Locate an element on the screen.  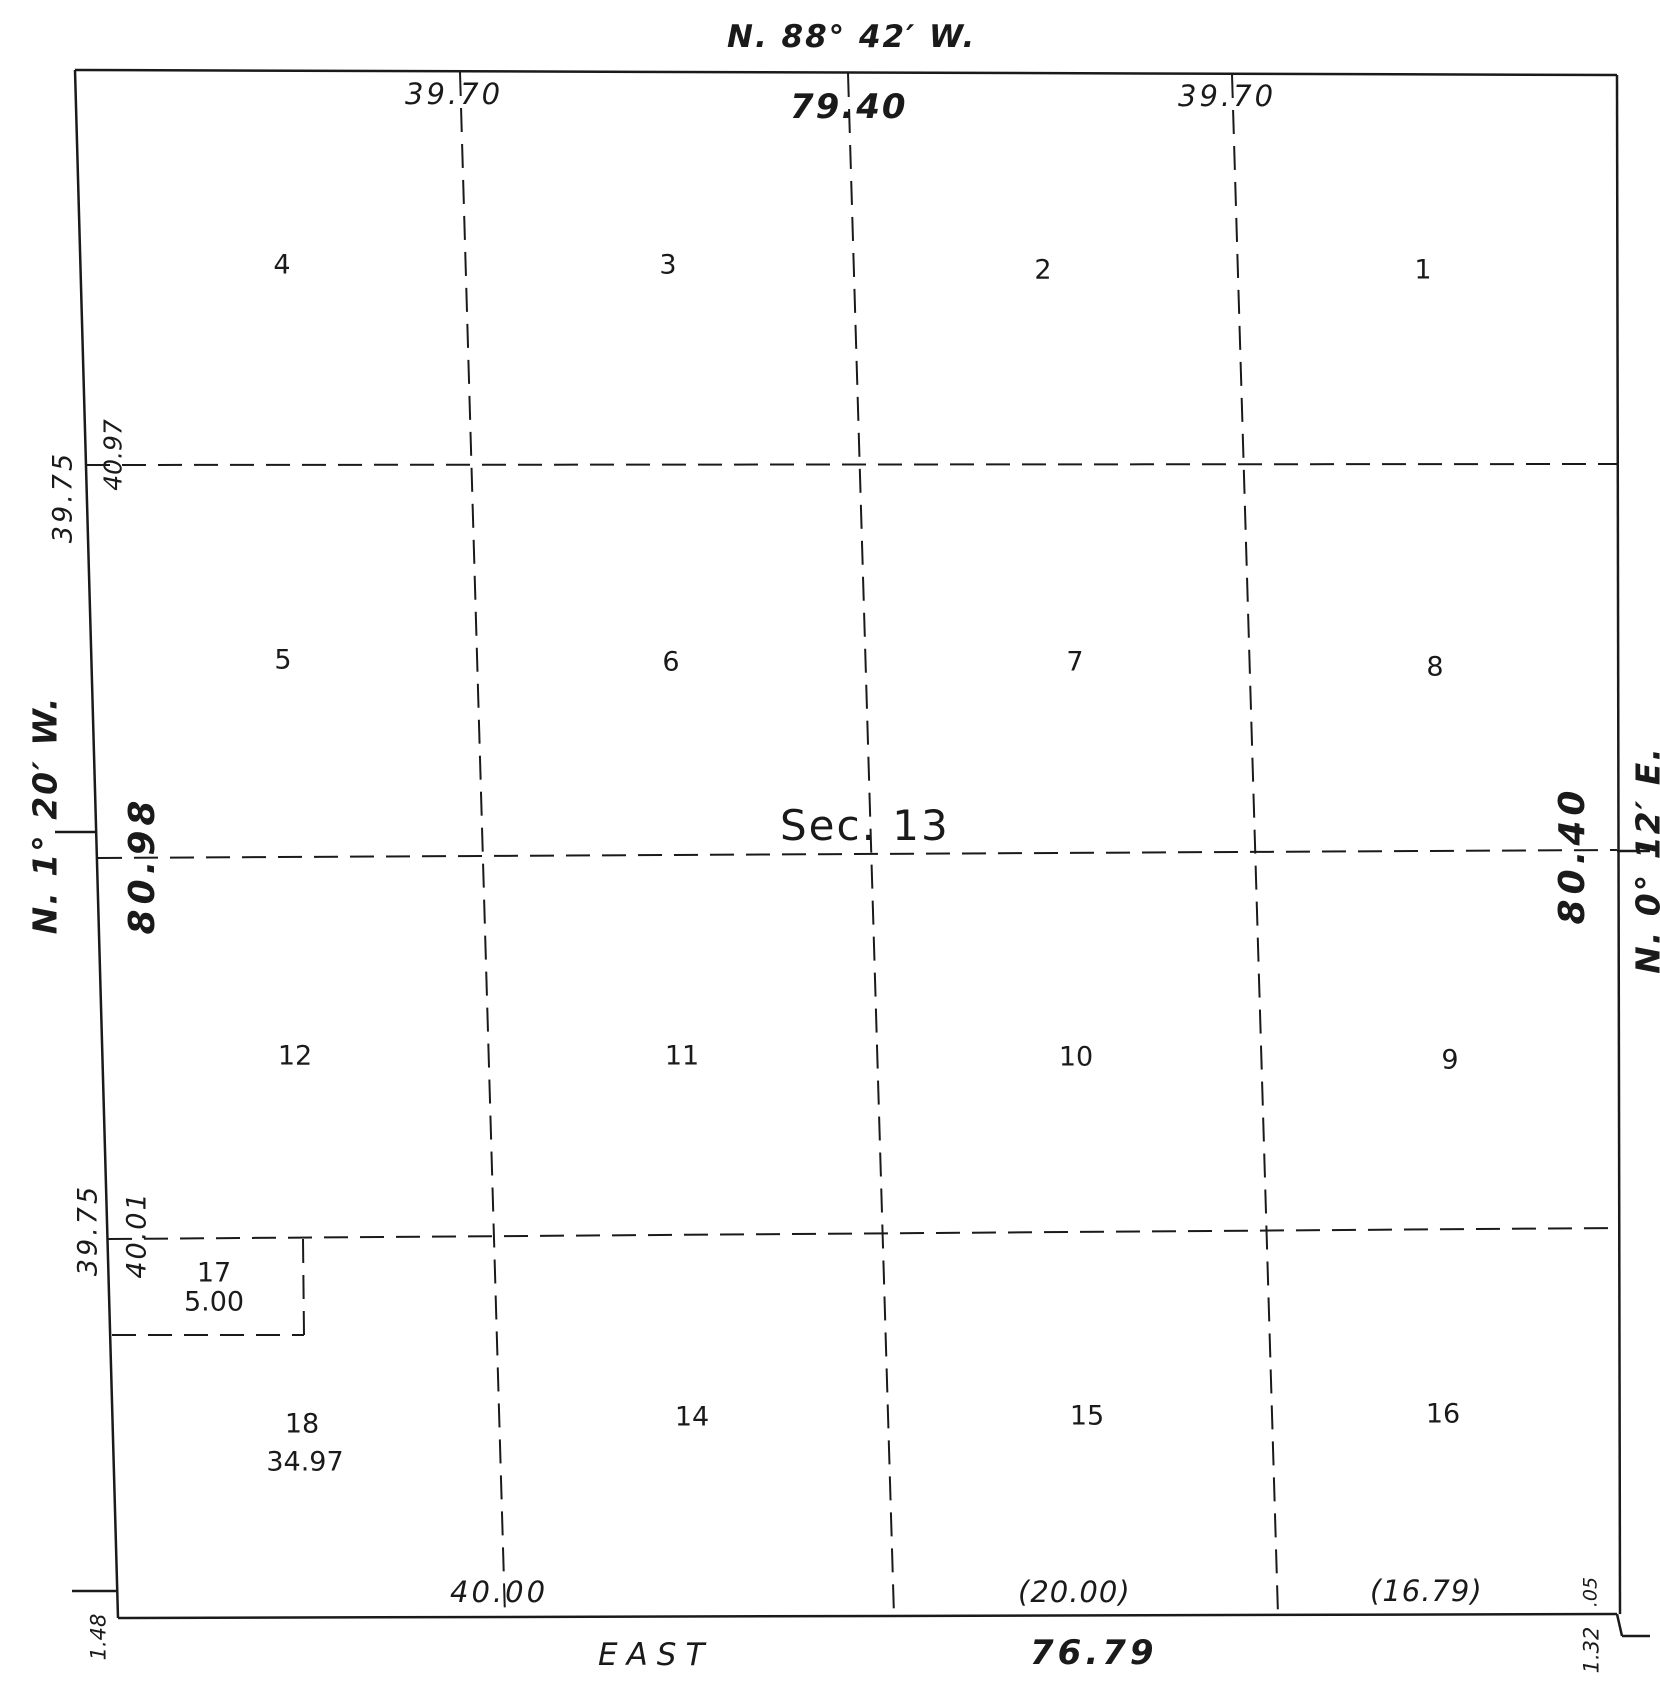
section-label: Sec. 13 is located at coordinates (865, 825).